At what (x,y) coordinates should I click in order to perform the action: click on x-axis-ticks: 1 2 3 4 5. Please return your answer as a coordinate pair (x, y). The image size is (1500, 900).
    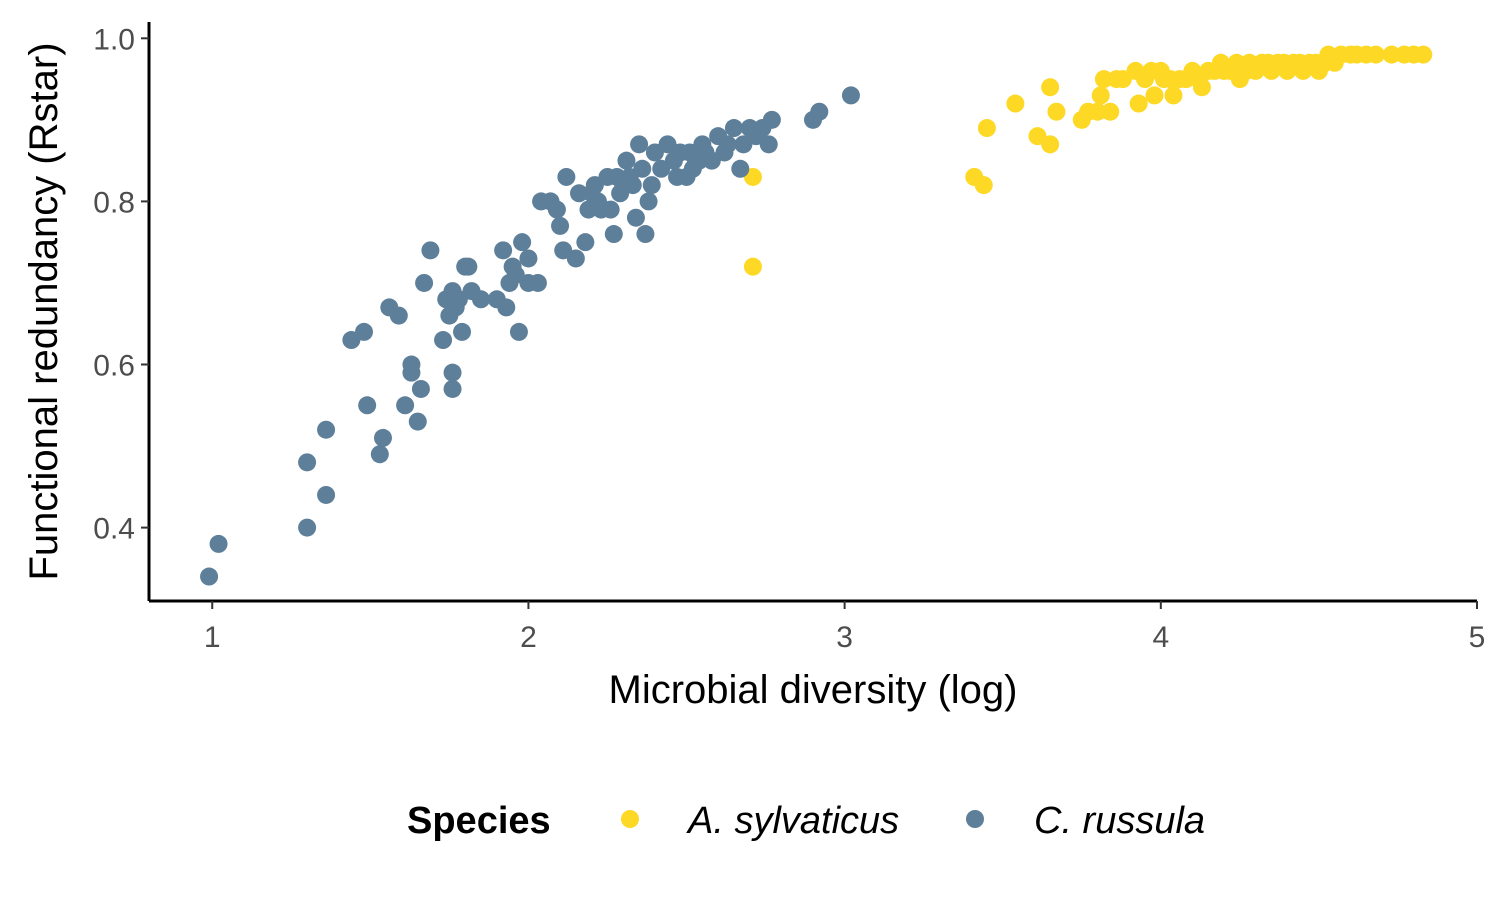
    Looking at the image, I should click on (844, 627).